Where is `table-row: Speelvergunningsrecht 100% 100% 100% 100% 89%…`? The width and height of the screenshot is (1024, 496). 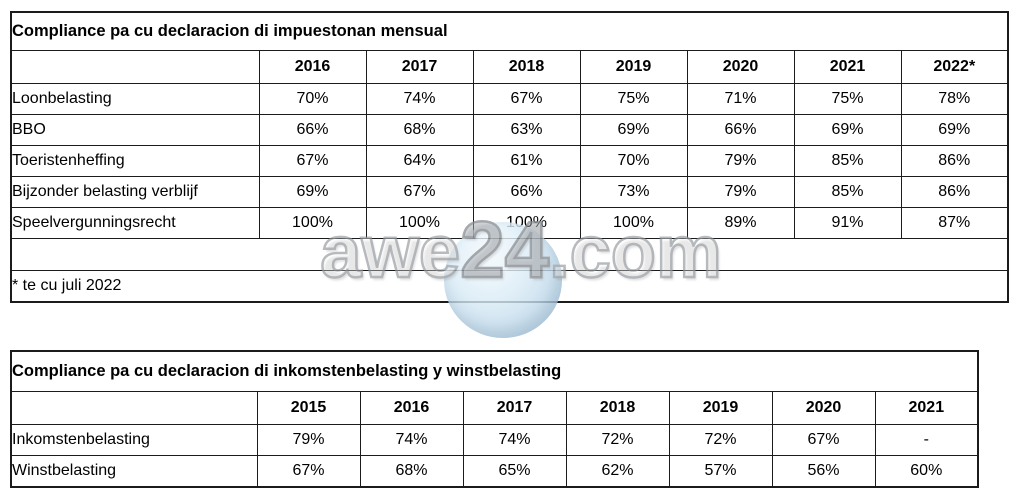 table-row: Speelvergunningsrecht 100% 100% 100% 100% 89%… is located at coordinates (509, 223).